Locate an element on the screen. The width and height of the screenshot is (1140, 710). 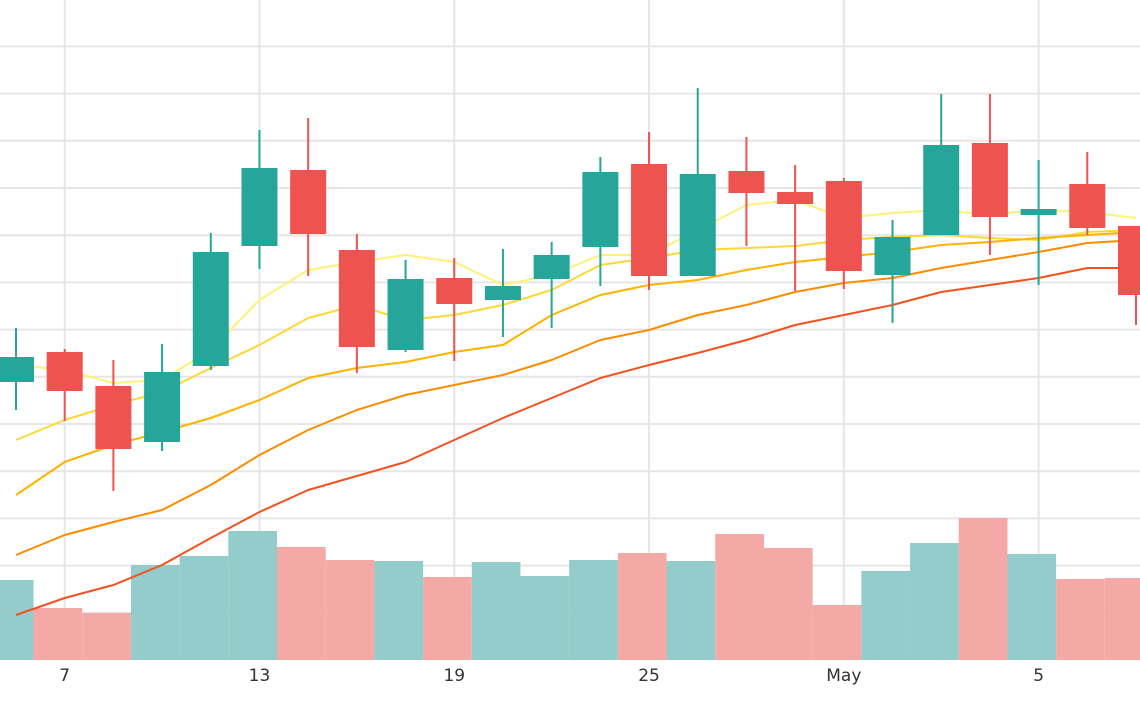
x-tick-label: 19 is located at coordinates (454, 676).